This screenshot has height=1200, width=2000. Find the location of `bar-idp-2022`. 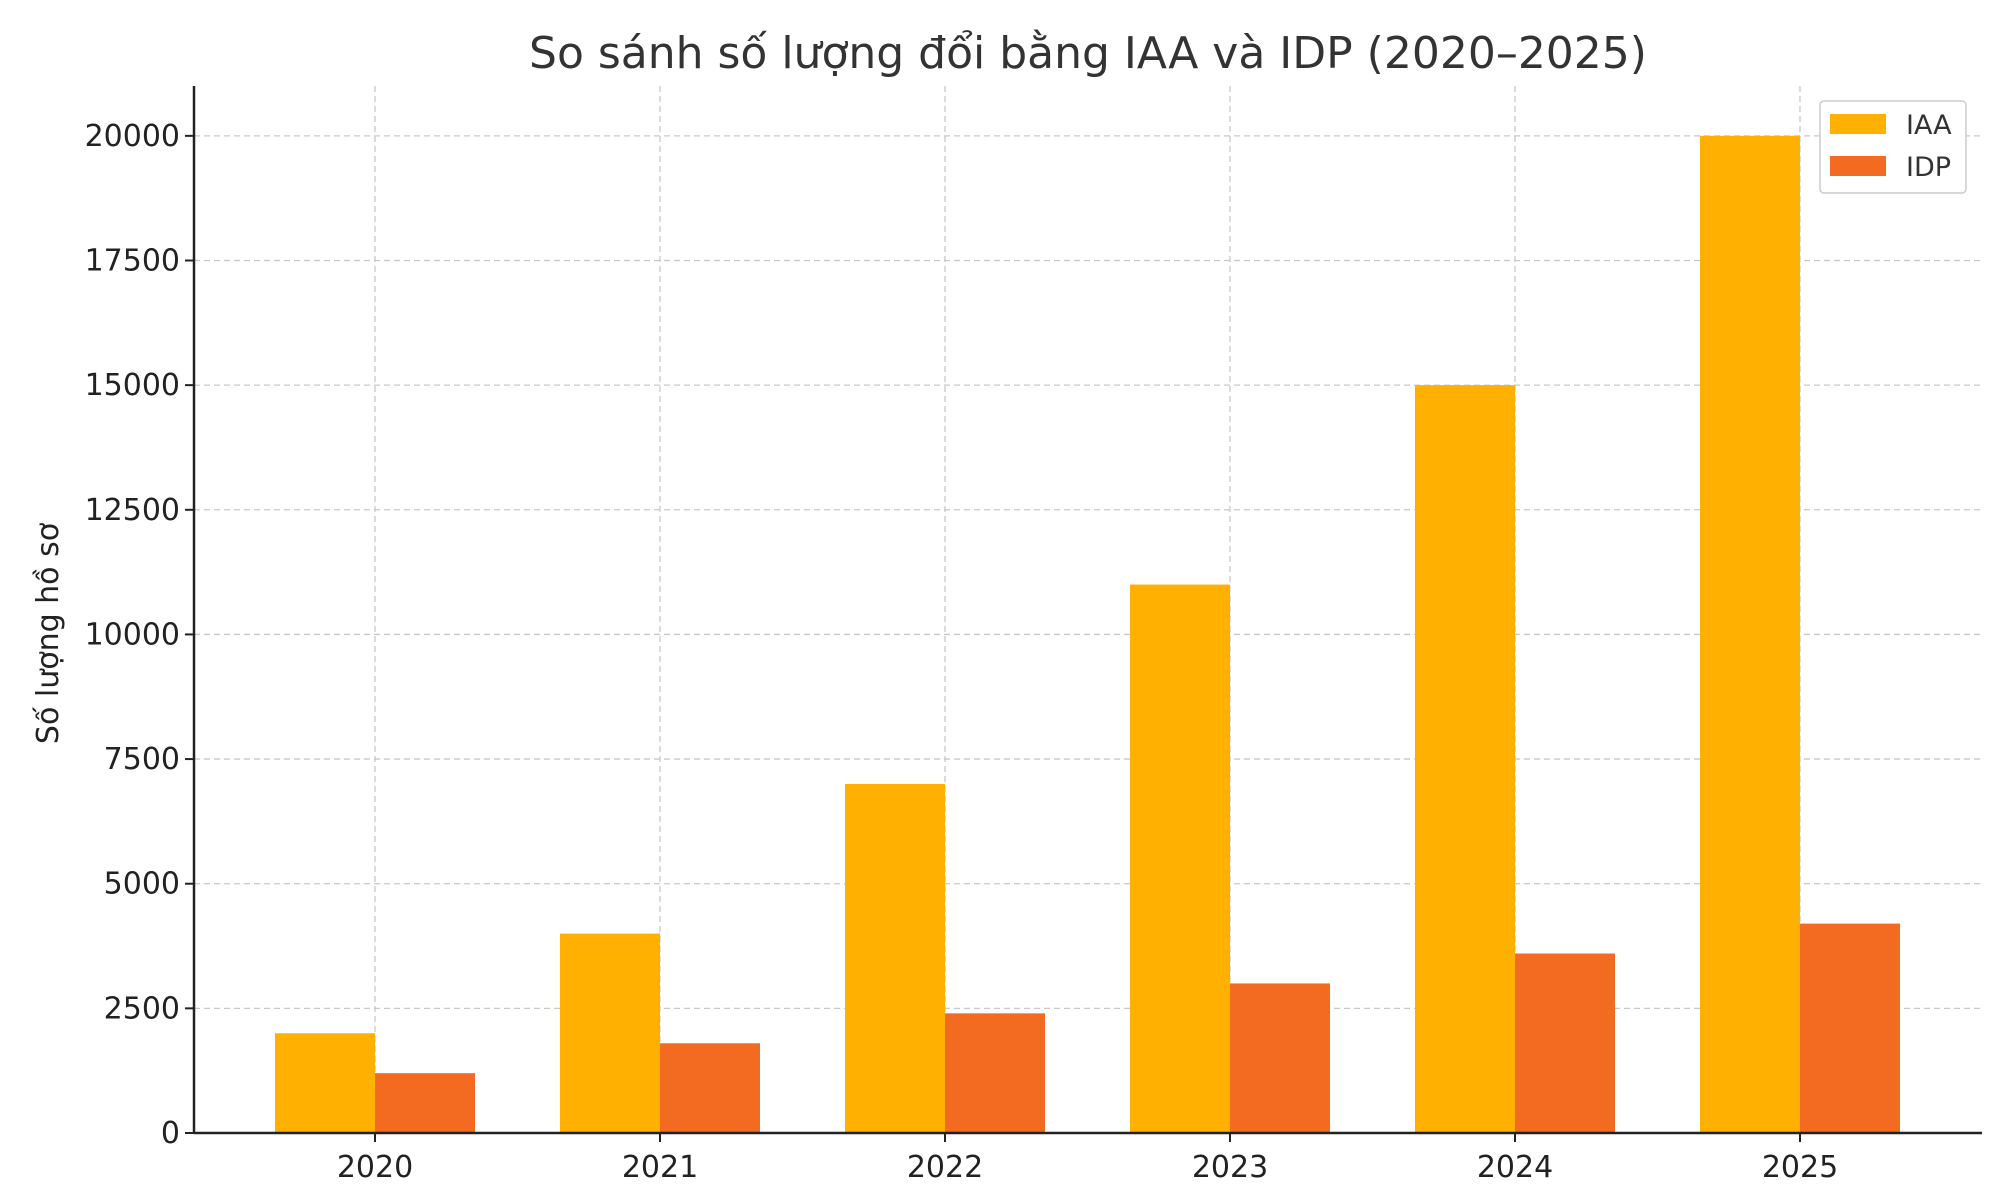

bar-idp-2022 is located at coordinates (995, 1073).